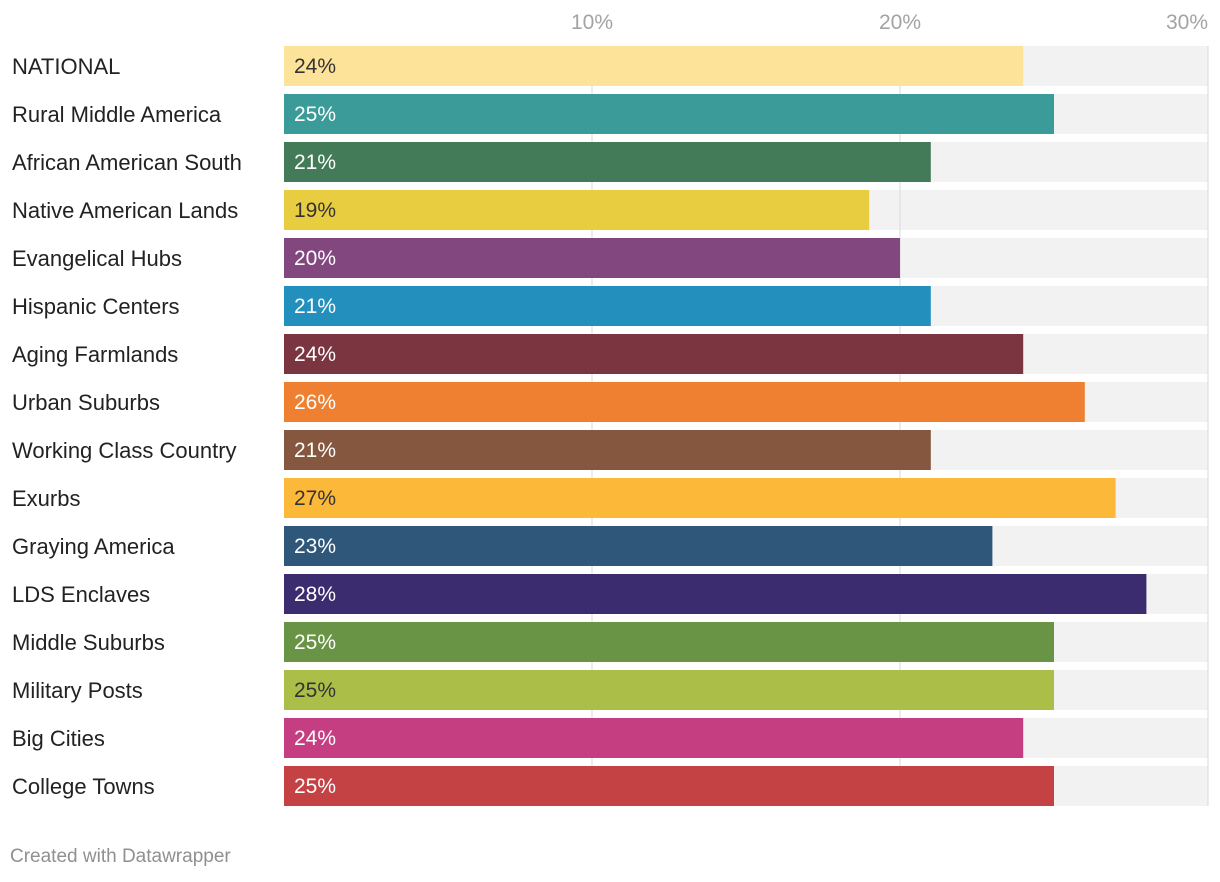  I want to click on bar-value-label: 20%, so click(315, 258).